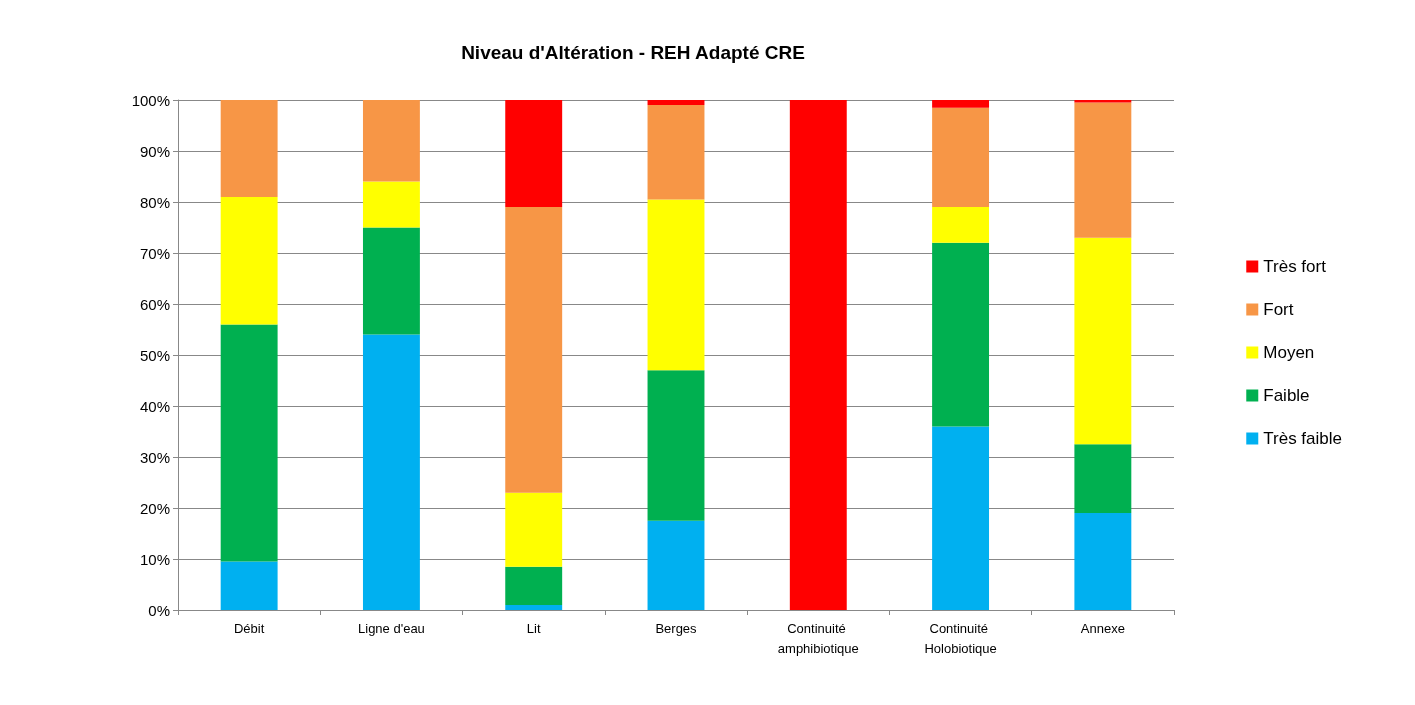  What do you see at coordinates (960, 638) in the screenshot?
I see `x-tick-label: Continuité Holobiotique` at bounding box center [960, 638].